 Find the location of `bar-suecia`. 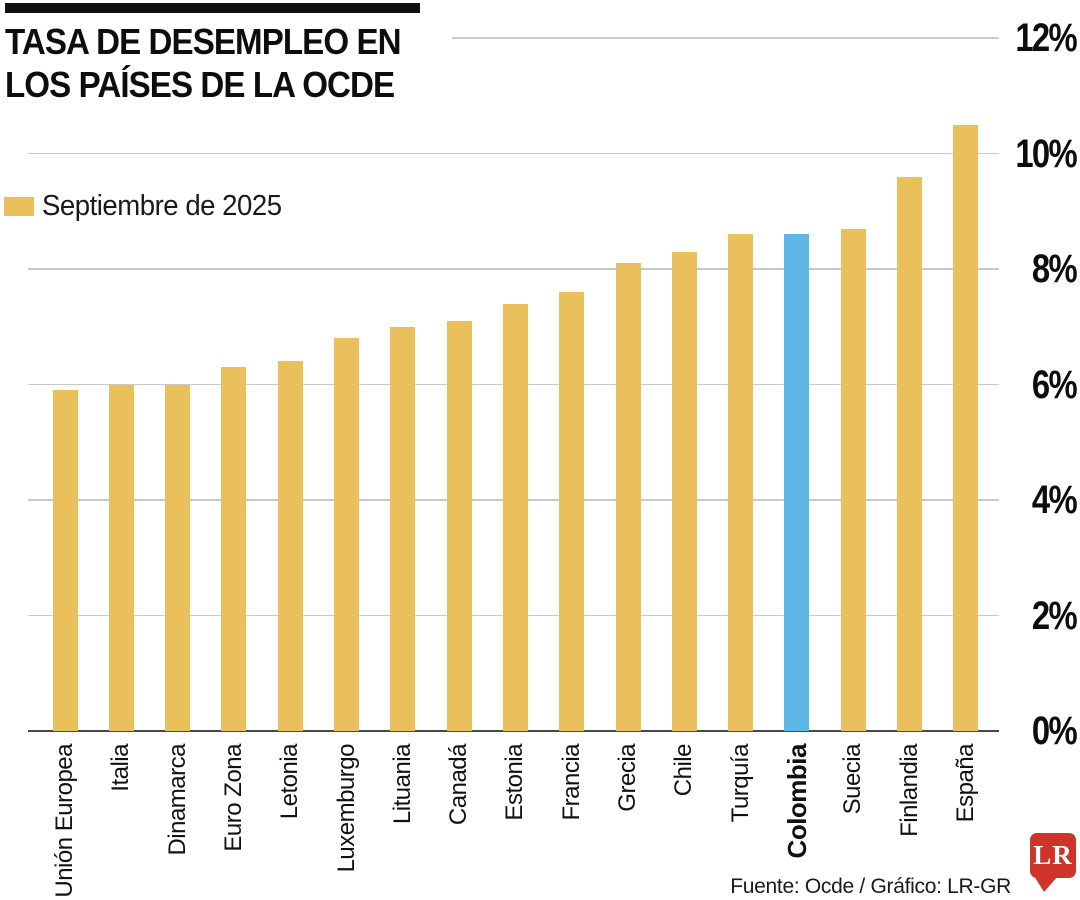

bar-suecia is located at coordinates (853, 479).